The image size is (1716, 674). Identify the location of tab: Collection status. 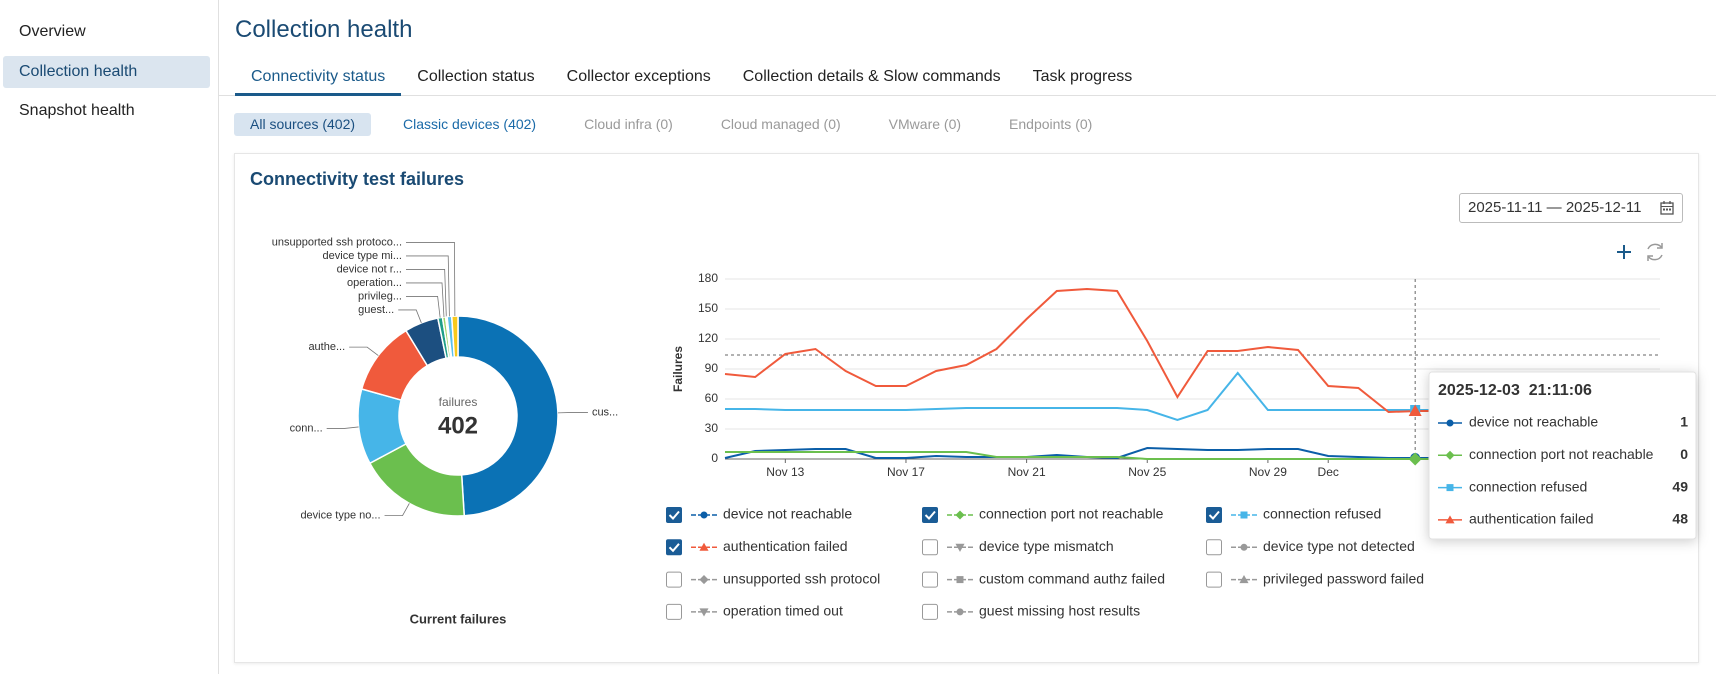
(476, 76).